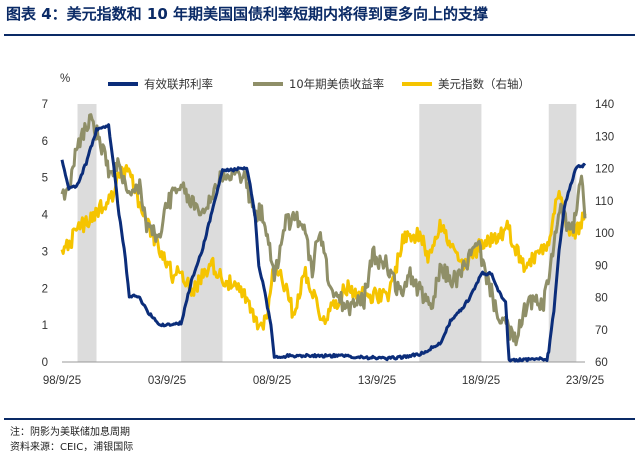  Describe the element at coordinates (45, 142) in the screenshot. I see `left-tick-label: 6` at that location.